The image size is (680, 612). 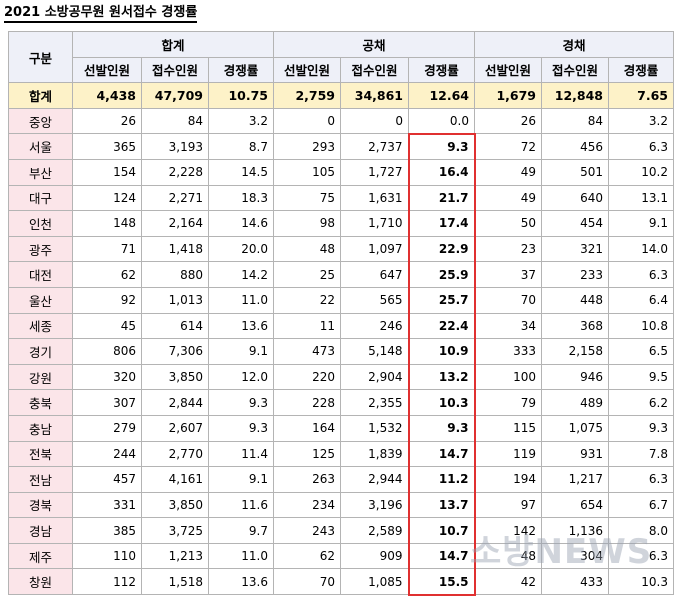 I want to click on table-row: 충남 279 2,607 9.3 164 1,532 9.3 115 1,075 9.3, so click(x=341, y=428).